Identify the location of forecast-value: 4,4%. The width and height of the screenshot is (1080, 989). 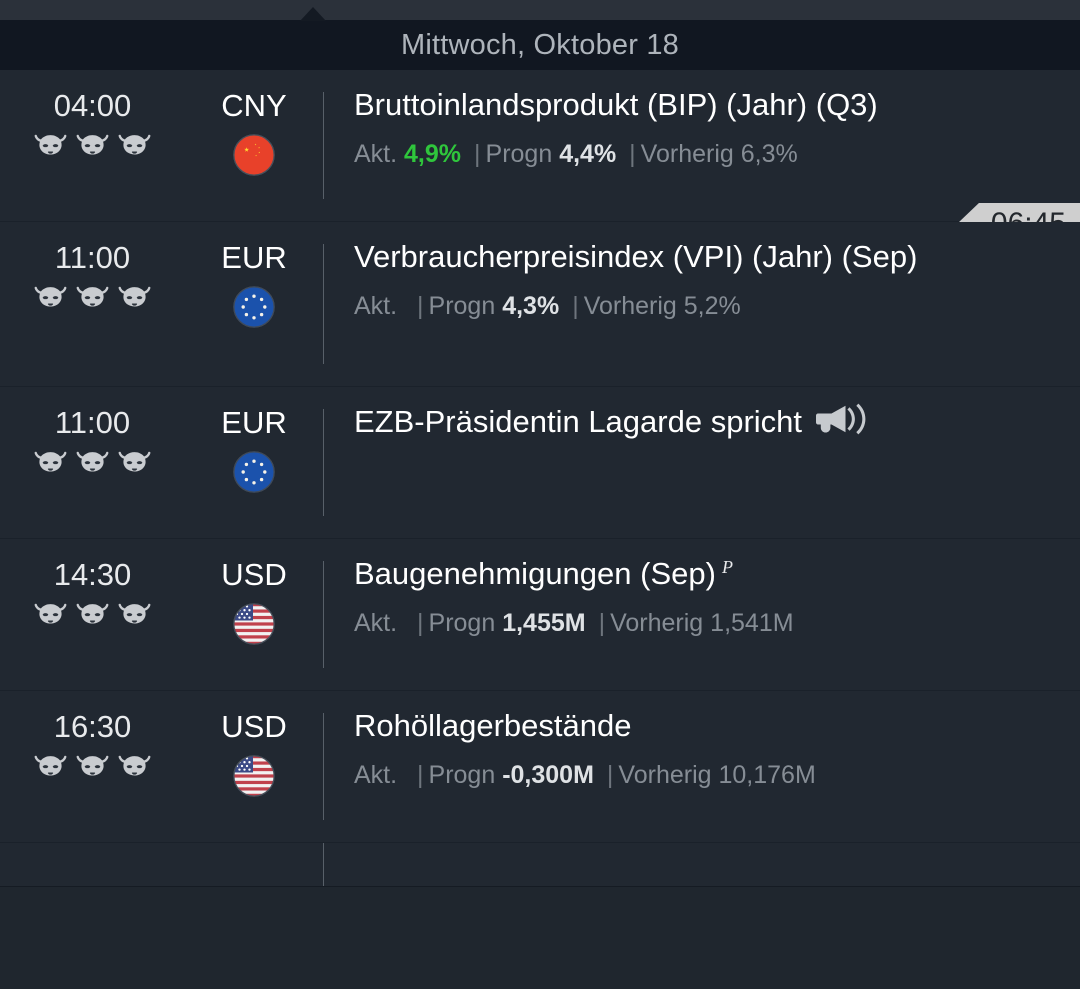
(588, 154).